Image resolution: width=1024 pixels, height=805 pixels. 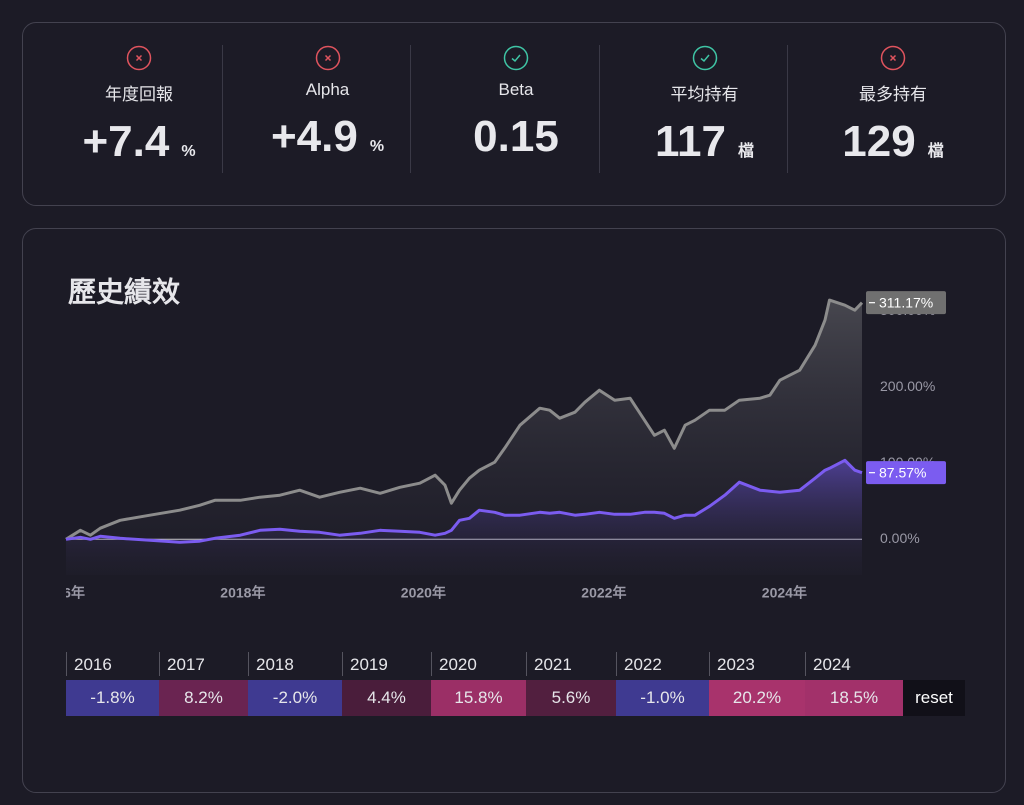 What do you see at coordinates (464, 501) in the screenshot?
I see `line` at bounding box center [464, 501].